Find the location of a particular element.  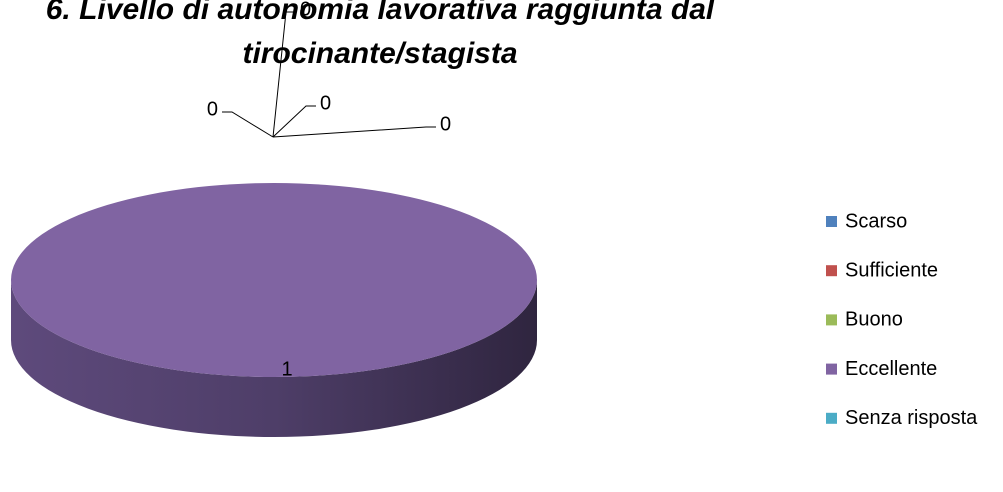

data-label: 1 is located at coordinates (286, 369).